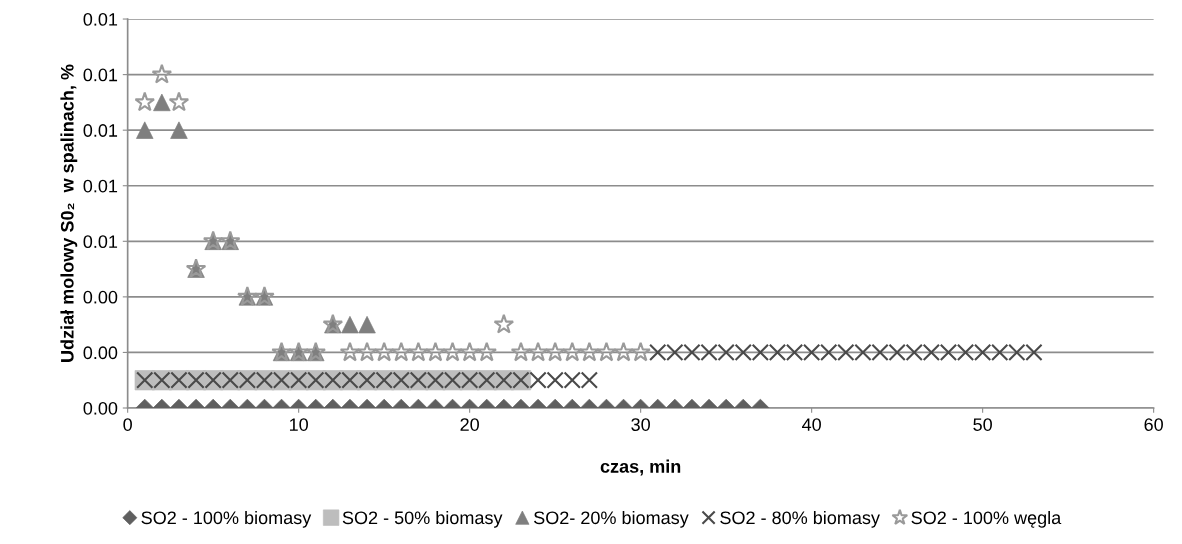 This screenshot has width=1182, height=544. I want to click on x-tick-label: 50, so click(982, 424).